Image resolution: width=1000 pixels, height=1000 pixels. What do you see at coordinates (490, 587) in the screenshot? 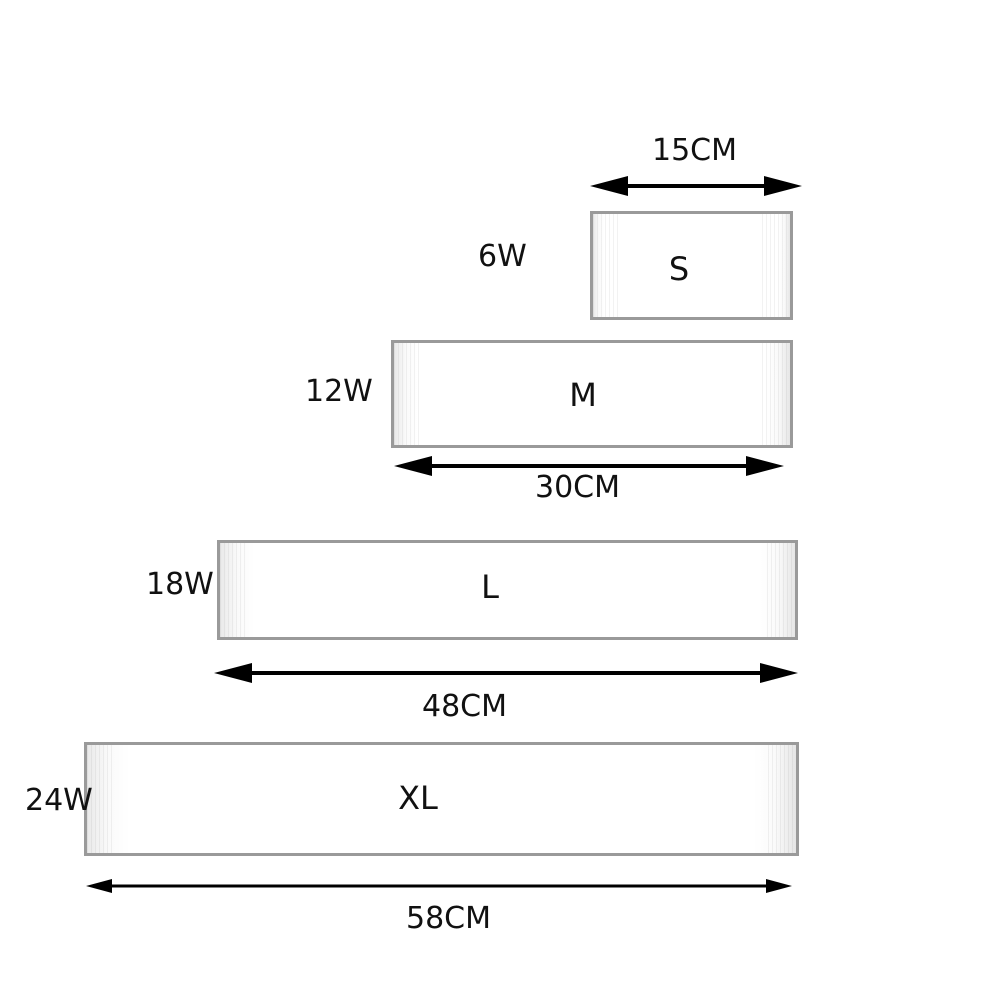
I see `size-label-l: L` at bounding box center [490, 587].